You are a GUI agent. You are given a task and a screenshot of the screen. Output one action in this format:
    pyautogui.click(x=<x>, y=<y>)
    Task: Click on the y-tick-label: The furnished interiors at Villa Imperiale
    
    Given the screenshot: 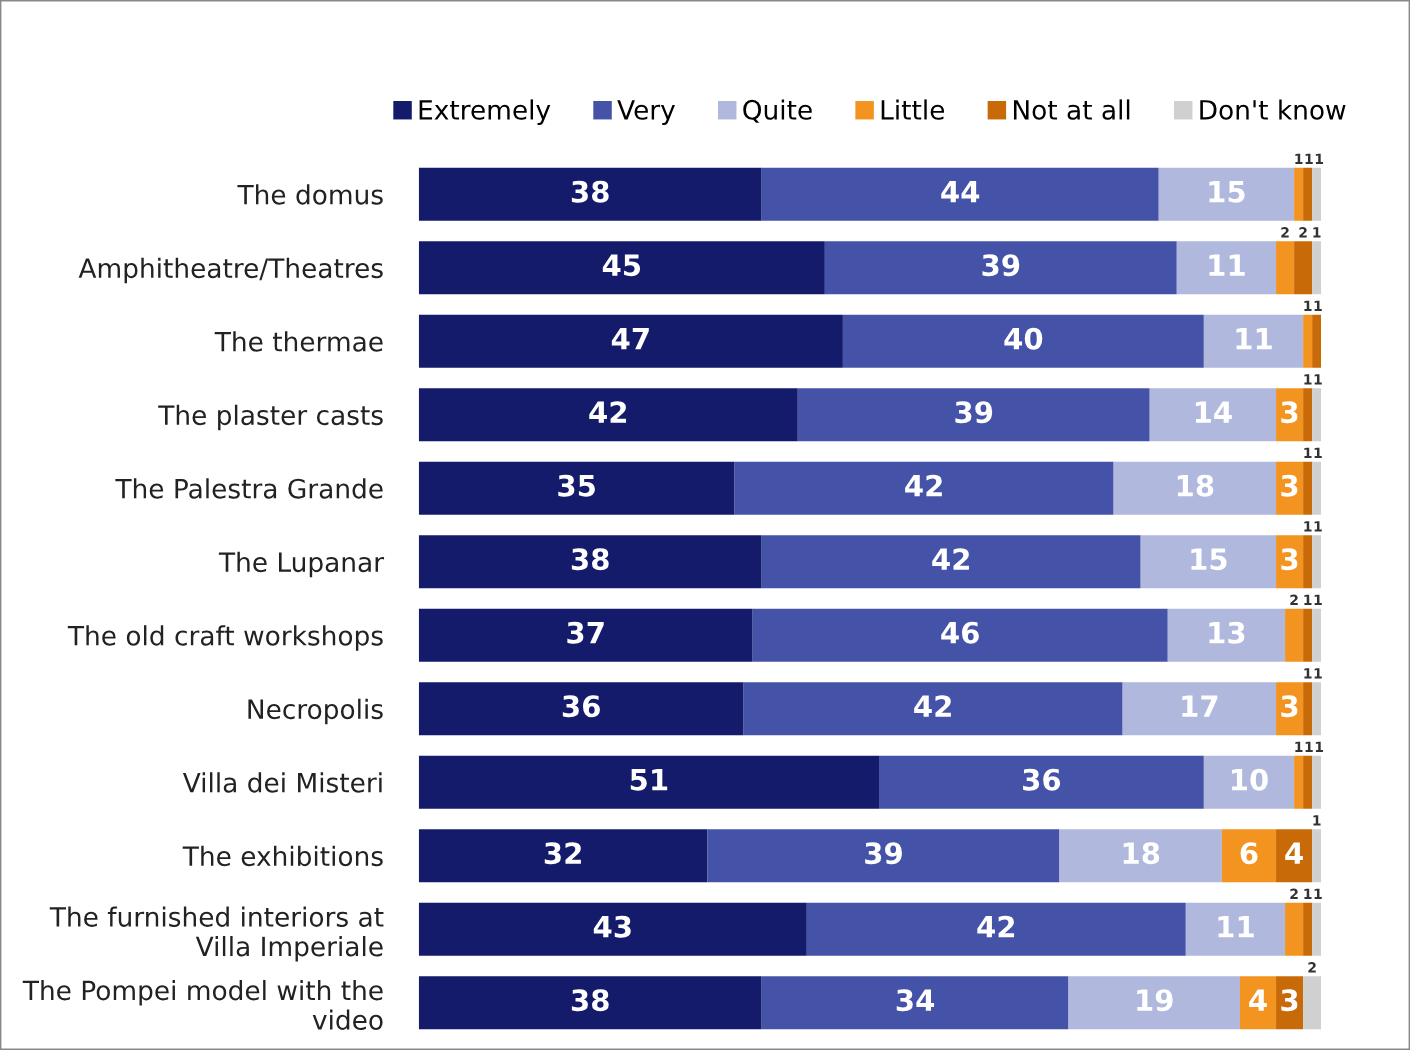 What is the action you would take?
    pyautogui.click(x=216, y=934)
    